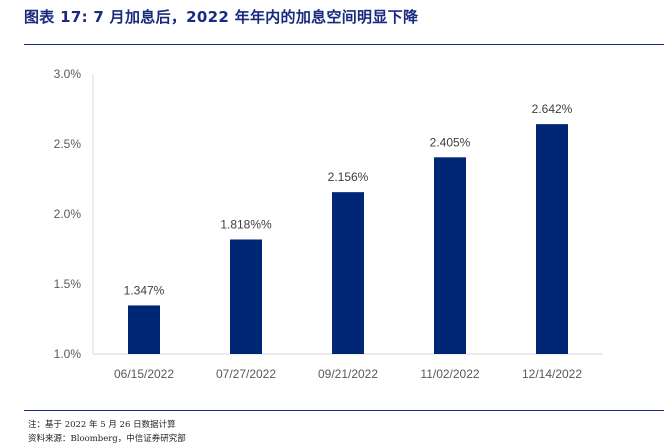 The height and width of the screenshot is (444, 671). Describe the element at coordinates (449, 374) in the screenshot. I see `x-tick-label: 11/02/2022` at that location.